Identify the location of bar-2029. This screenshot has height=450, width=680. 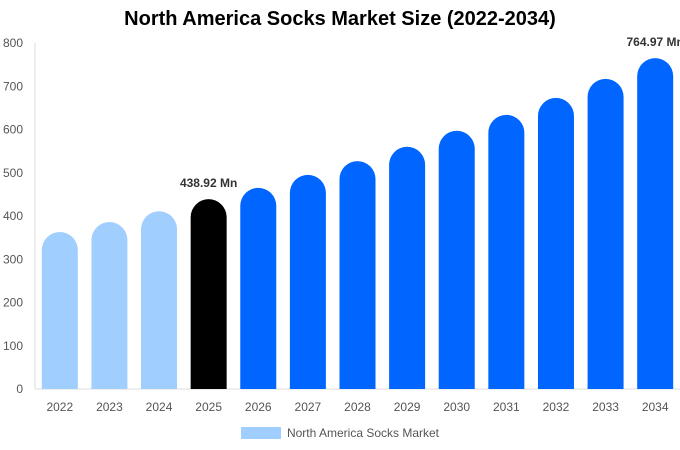
(407, 267).